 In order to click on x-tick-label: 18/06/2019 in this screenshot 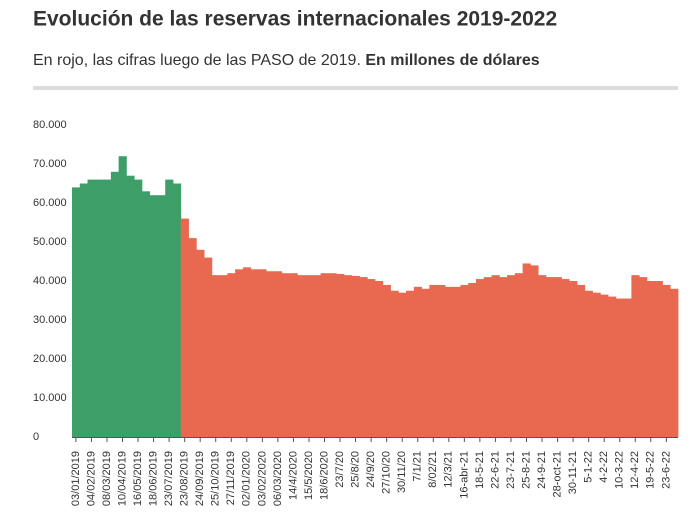, I will do `click(153, 478)`.